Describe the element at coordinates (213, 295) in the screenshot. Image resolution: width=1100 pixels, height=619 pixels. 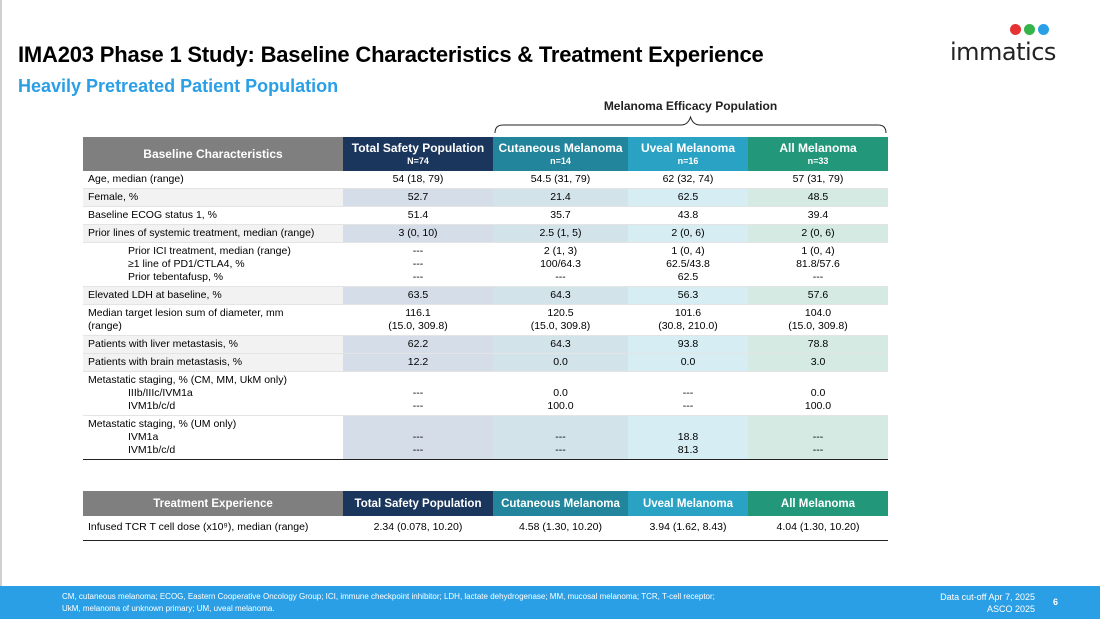
I see `row-label: Elevated LDH at baseline, %` at that location.